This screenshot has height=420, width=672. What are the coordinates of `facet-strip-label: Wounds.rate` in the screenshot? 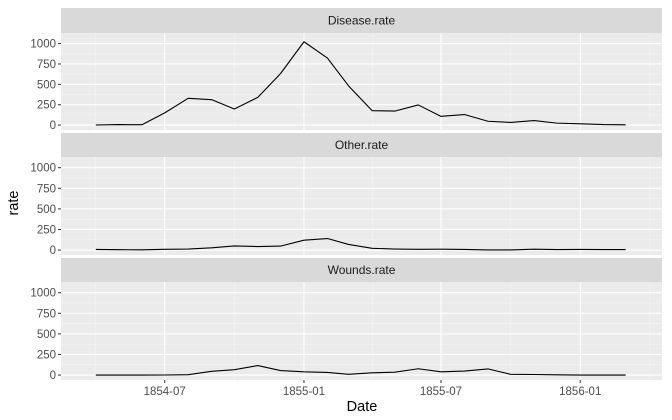 It's located at (362, 270).